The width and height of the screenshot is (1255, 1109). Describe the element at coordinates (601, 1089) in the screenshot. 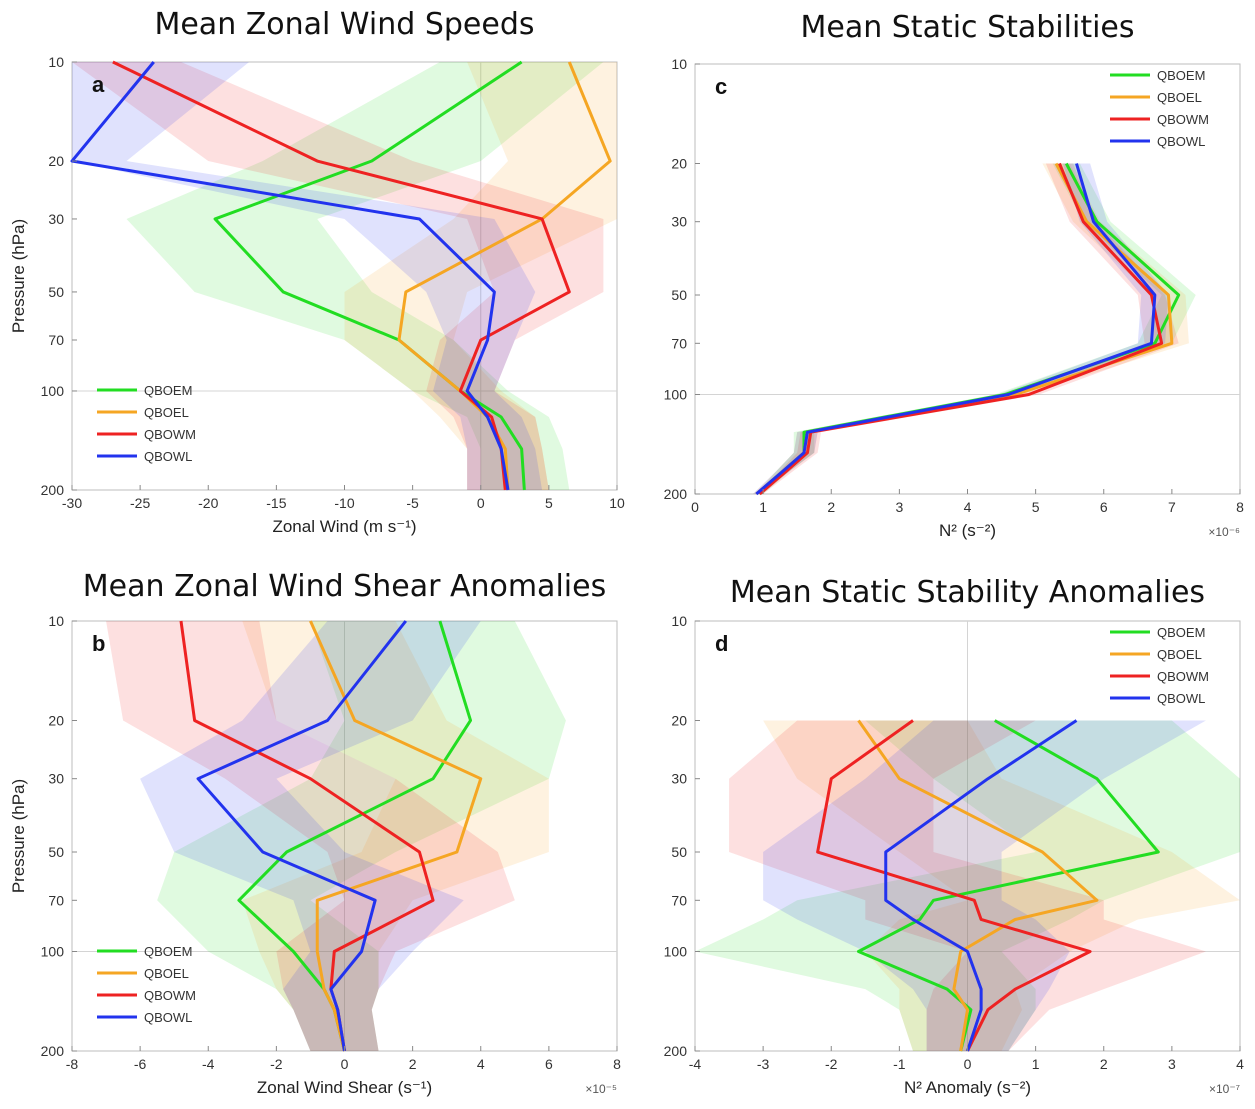

I see `x-axis-exponent: ×10⁻⁵` at that location.